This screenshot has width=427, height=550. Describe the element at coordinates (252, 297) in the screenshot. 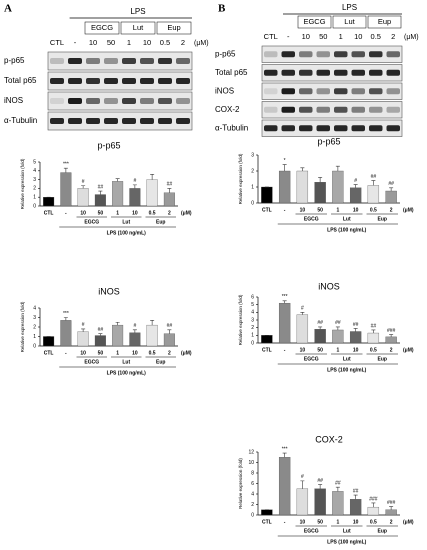

I see `y-tick-label: 6` at that location.